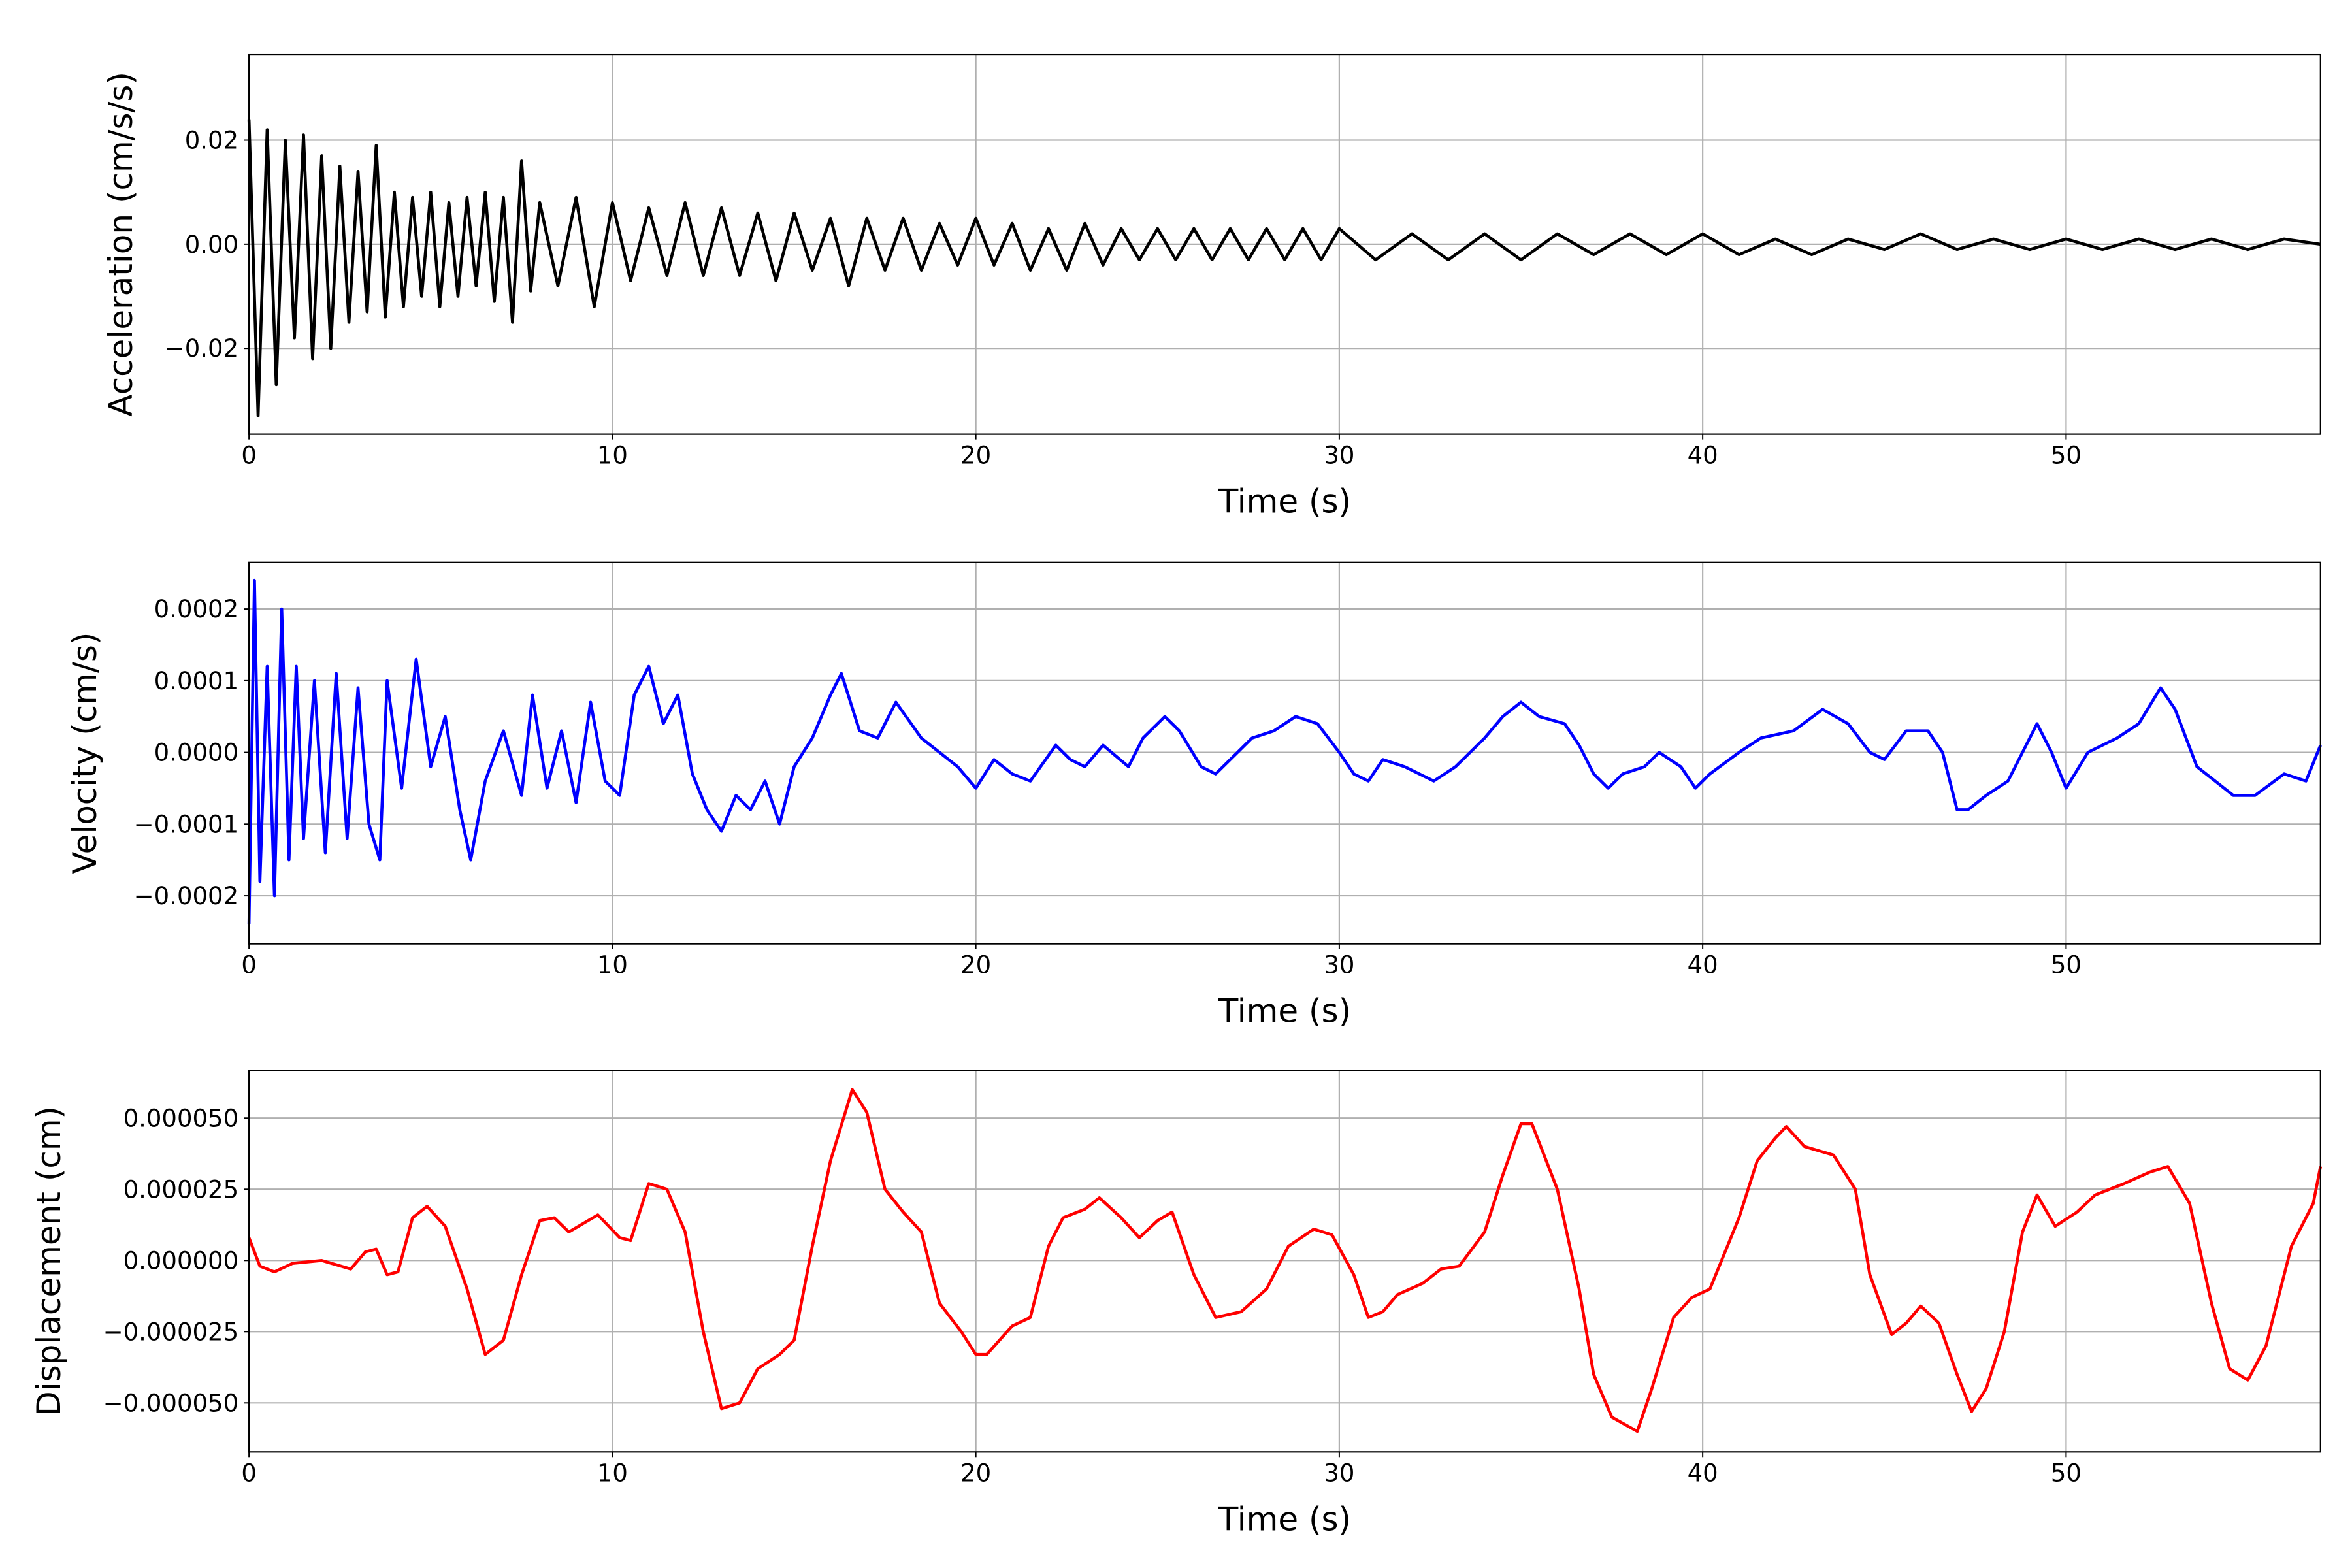  Describe the element at coordinates (211, 141) in the screenshot. I see `y-tick-label: 0.02` at that location.